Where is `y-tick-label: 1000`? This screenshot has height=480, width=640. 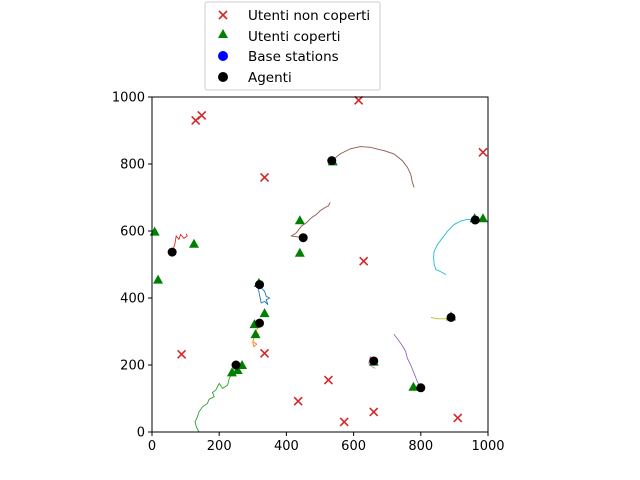 y-tick-label: 1000 is located at coordinates (128, 98).